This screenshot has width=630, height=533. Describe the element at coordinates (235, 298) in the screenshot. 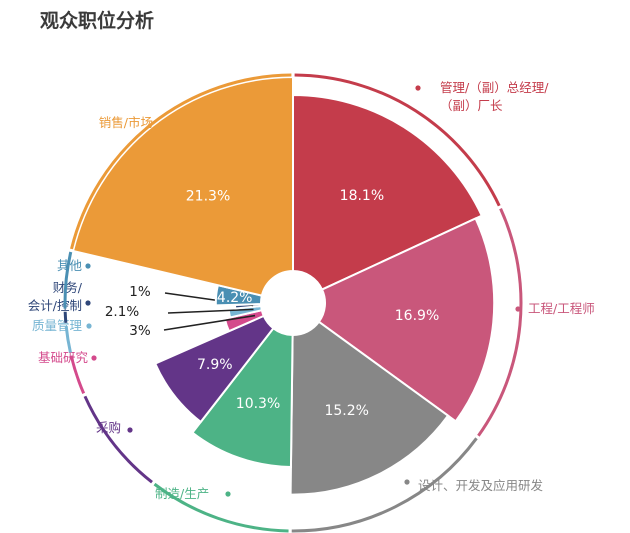

I see `data-label: 4.2%` at that location.